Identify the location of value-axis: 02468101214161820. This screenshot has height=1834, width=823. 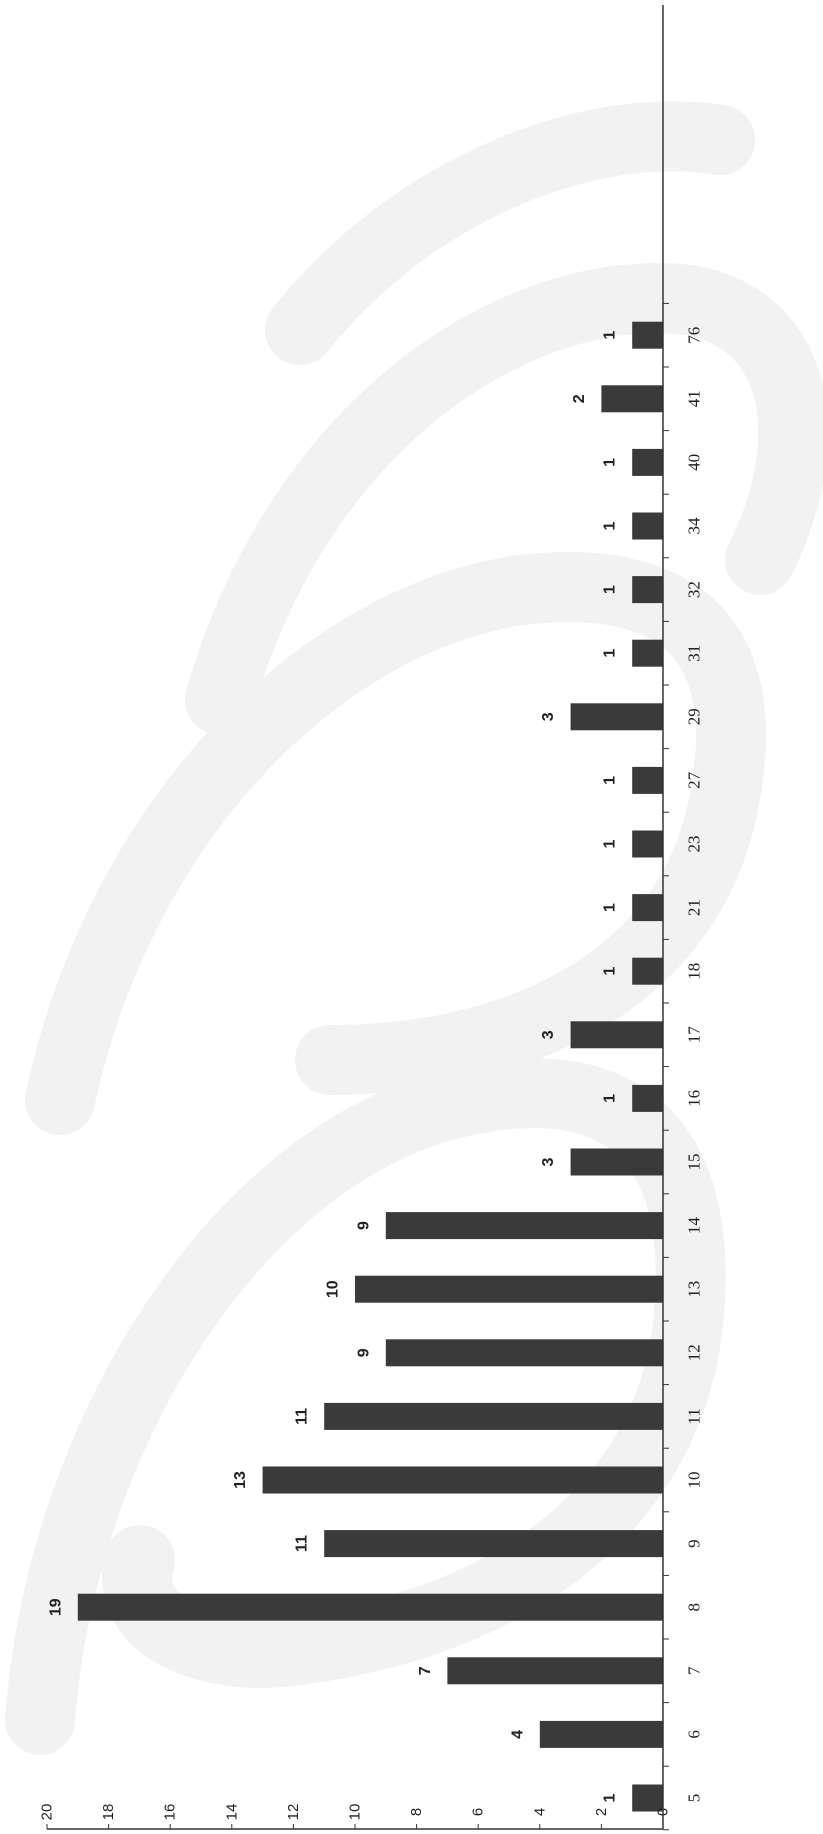
(355, 1817).